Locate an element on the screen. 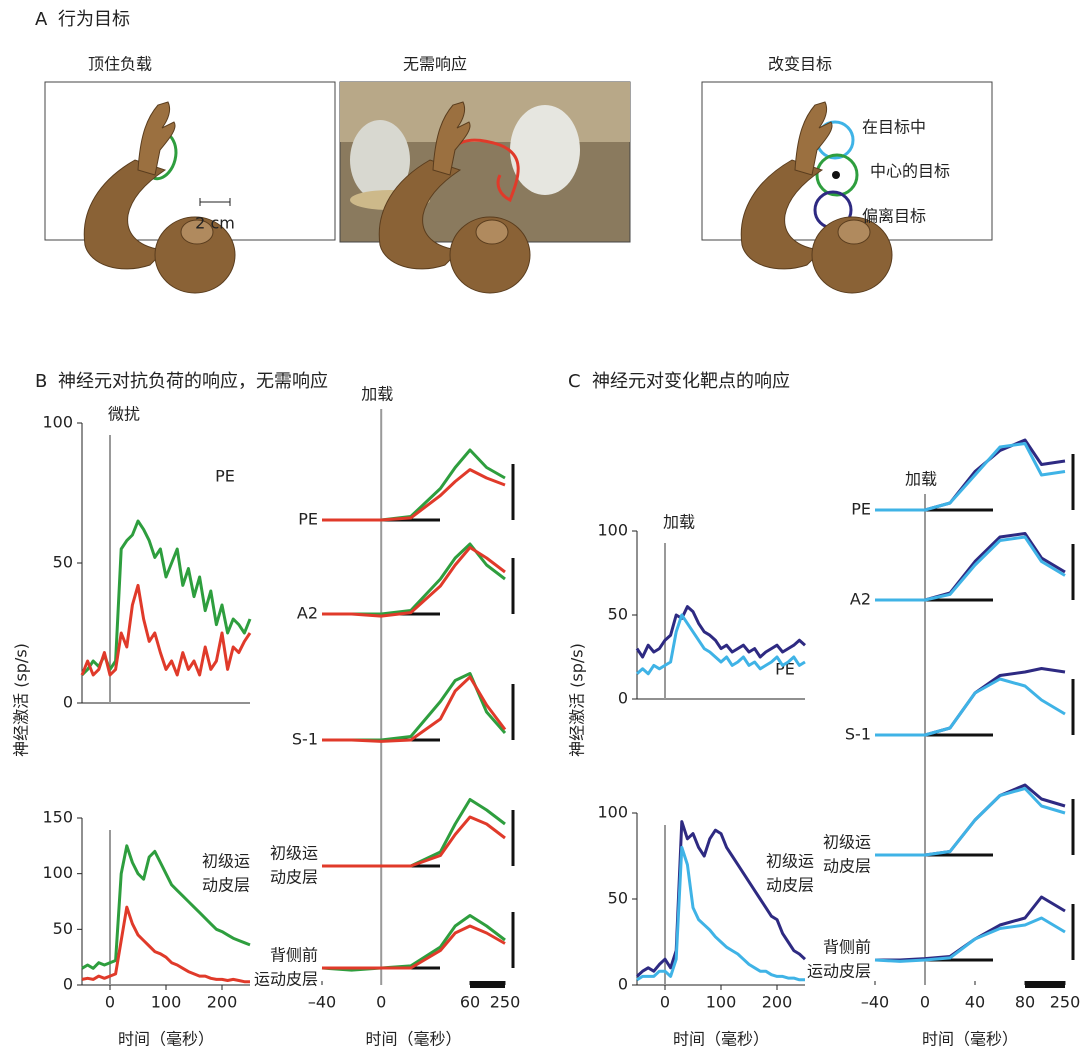 Image resolution: width=1085 pixels, height=1050 pixels. condition-title: 改变目标 is located at coordinates (800, 64).